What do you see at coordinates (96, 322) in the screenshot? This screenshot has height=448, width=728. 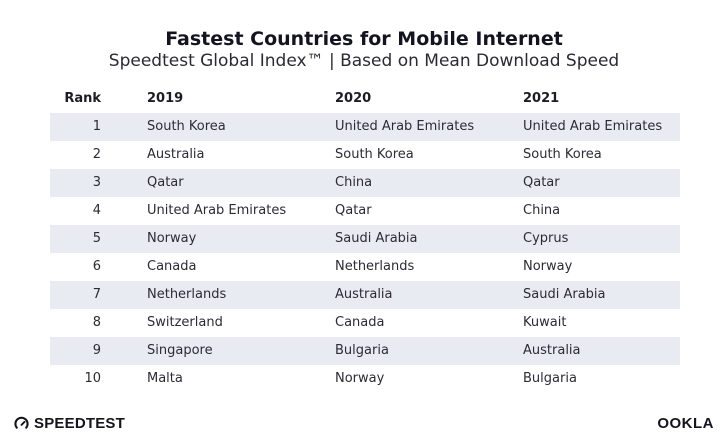 I see `rank-cell: 8` at bounding box center [96, 322].